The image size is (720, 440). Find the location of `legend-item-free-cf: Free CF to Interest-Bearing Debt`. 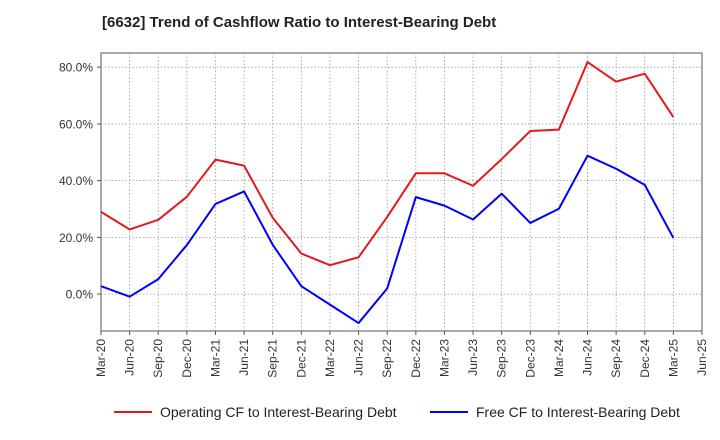

legend-item-free-cf: Free CF to Interest-Bearing Debt is located at coordinates (555, 412).